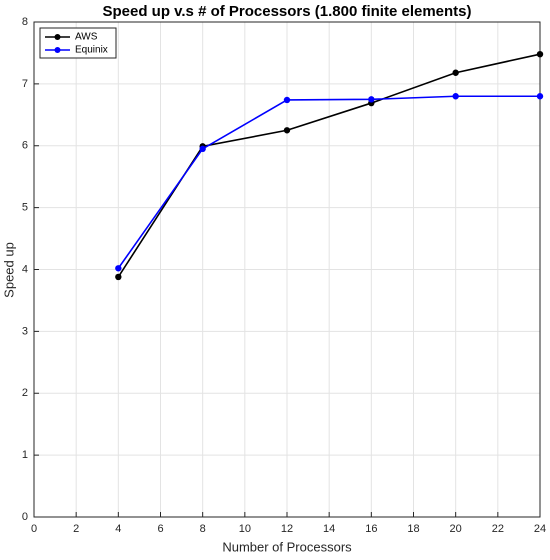 The width and height of the screenshot is (550, 560). What do you see at coordinates (34, 529) in the screenshot?
I see `x-tick-label: 0` at bounding box center [34, 529].